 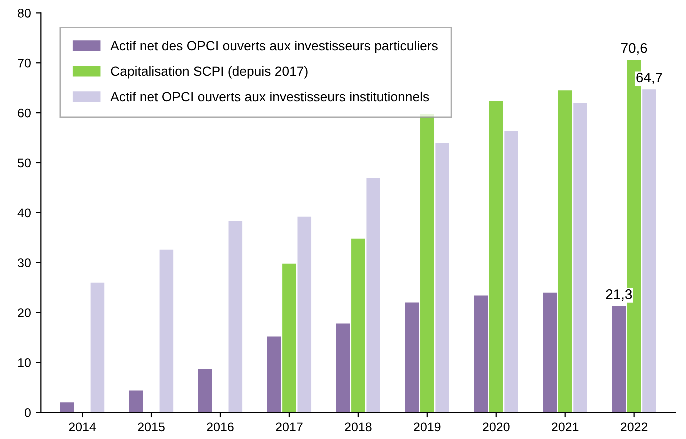 I want to click on y-tick-label: 60, so click(x=24, y=113).